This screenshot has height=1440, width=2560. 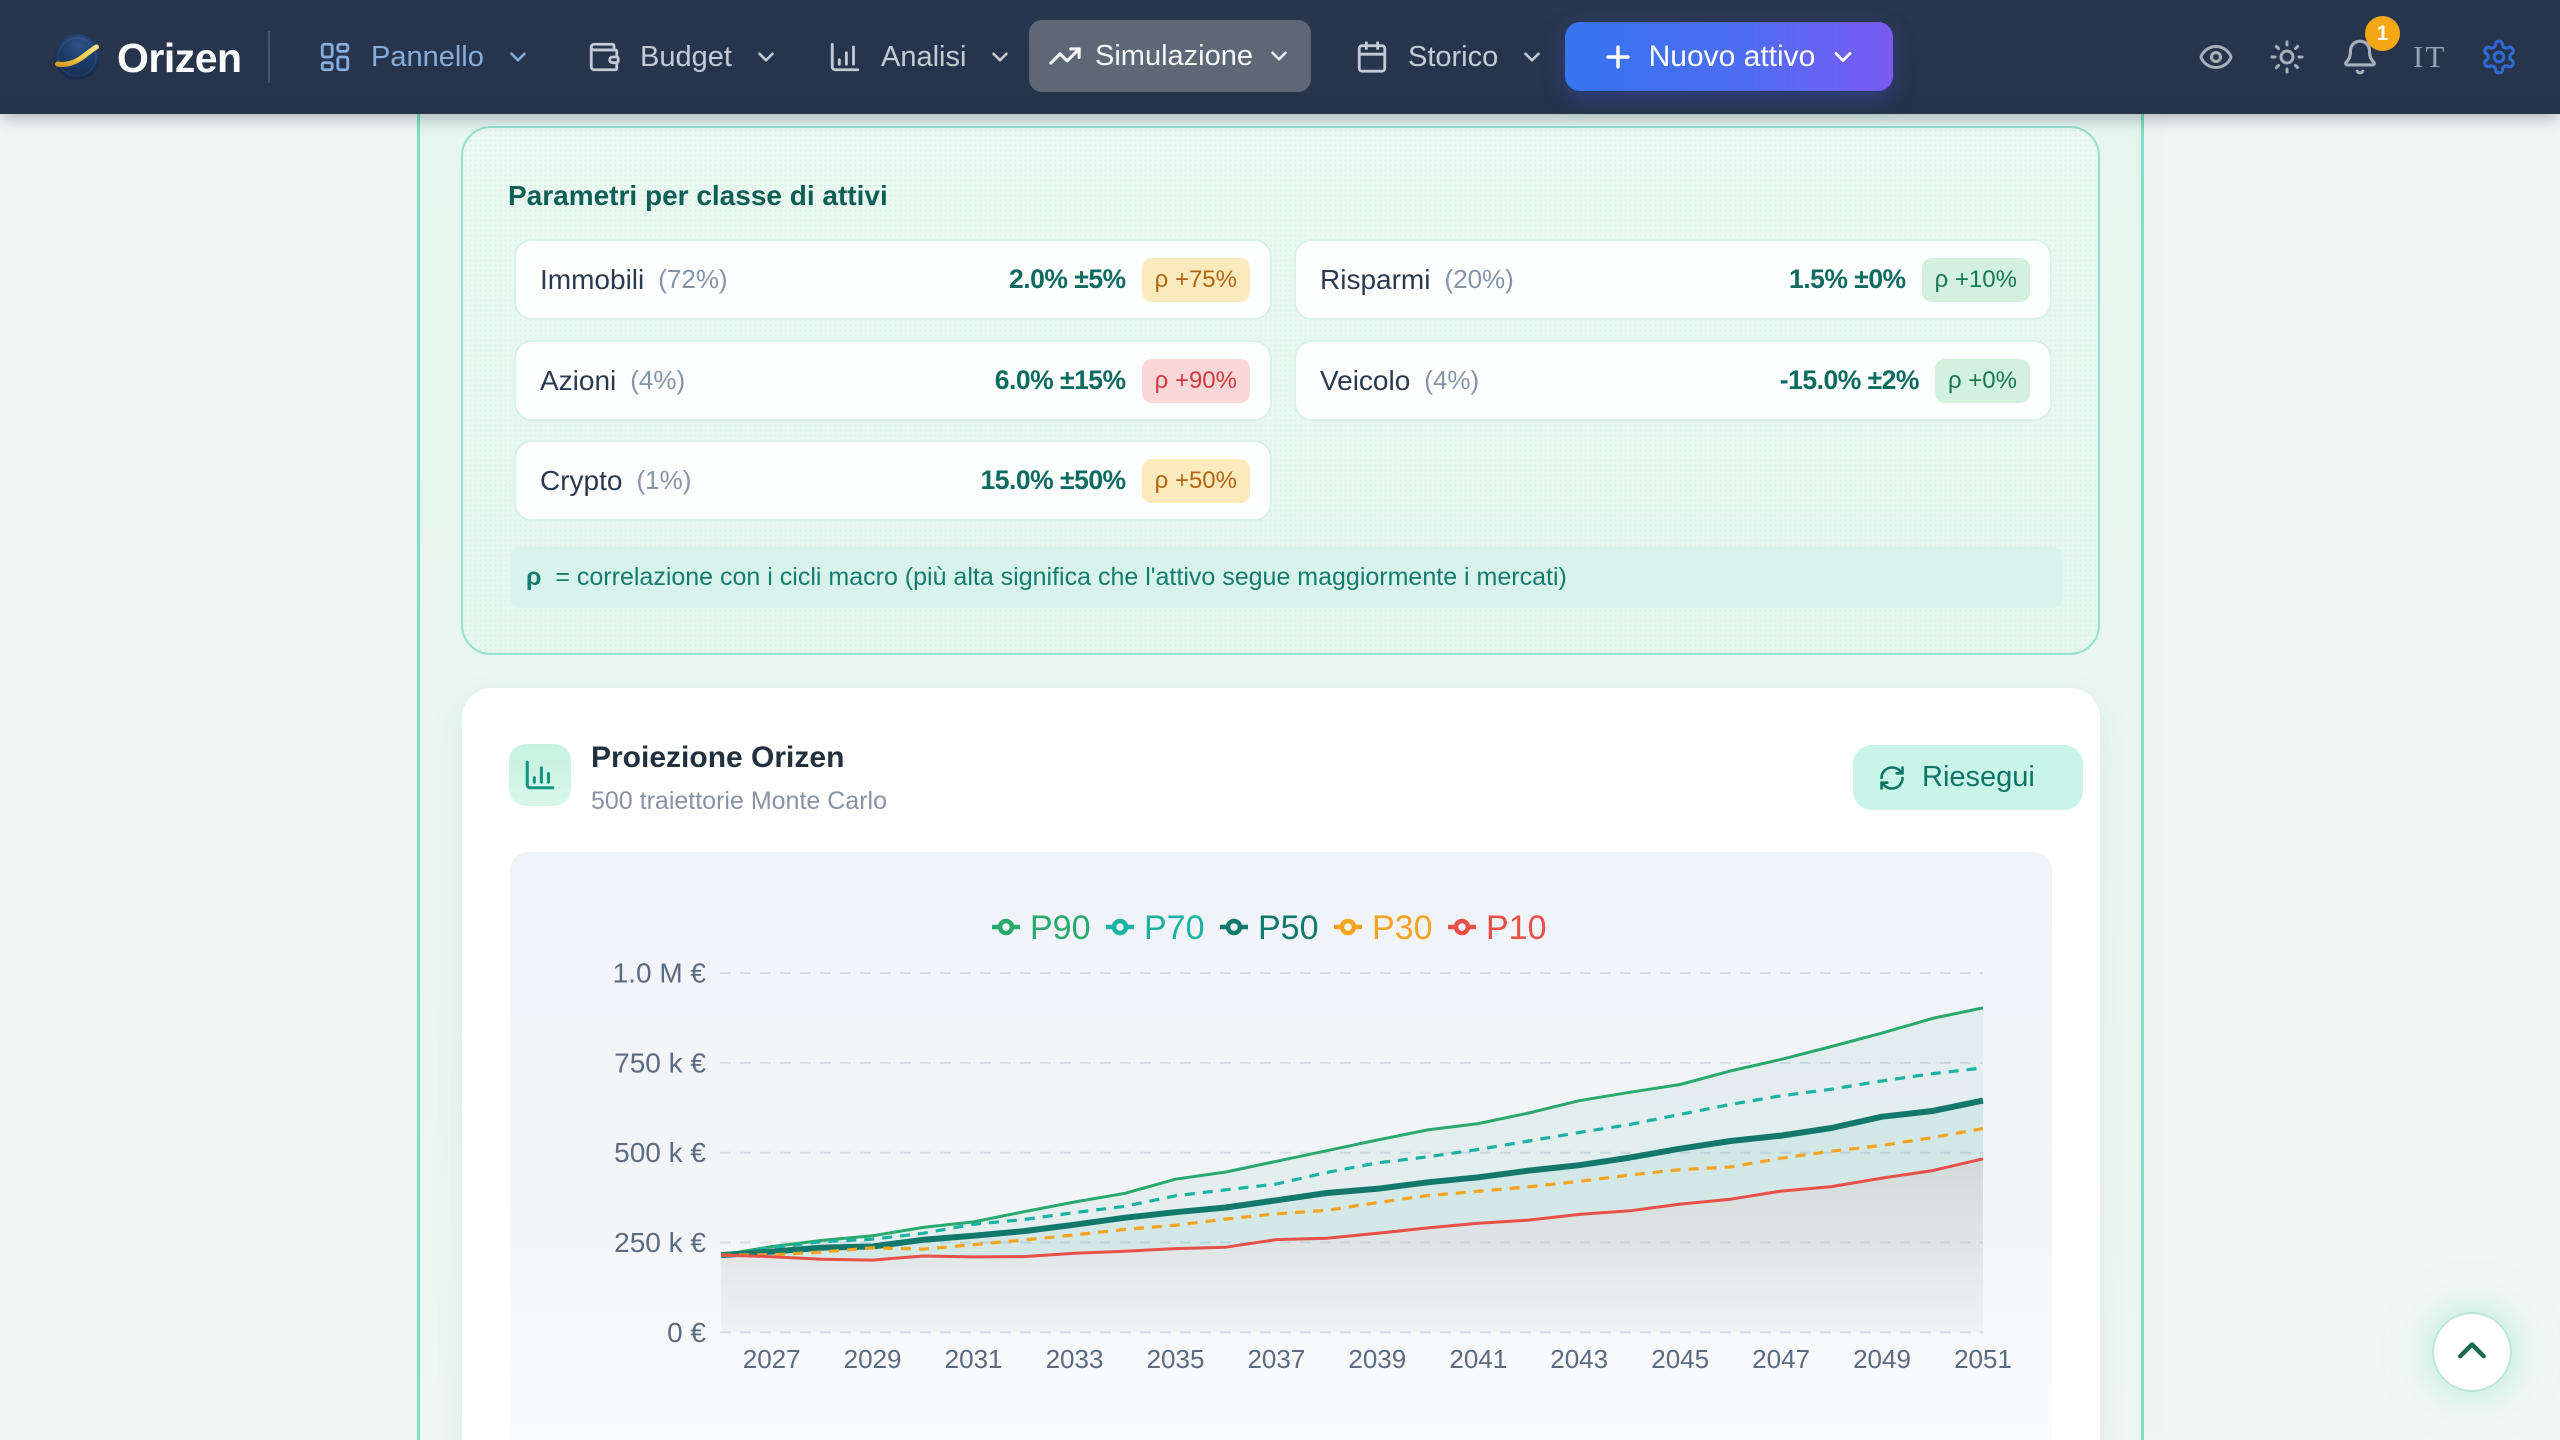 I want to click on svg-text: 2035, so click(x=1176, y=1359).